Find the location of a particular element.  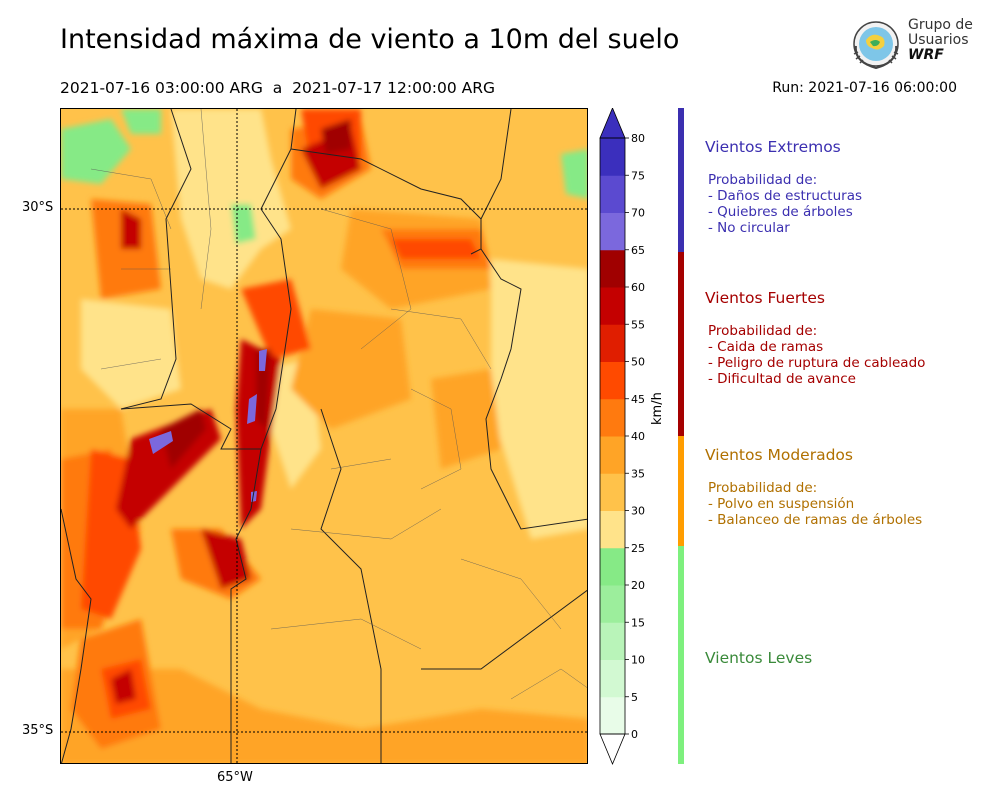

logo-line-1: Grupo de is located at coordinates (940, 25).